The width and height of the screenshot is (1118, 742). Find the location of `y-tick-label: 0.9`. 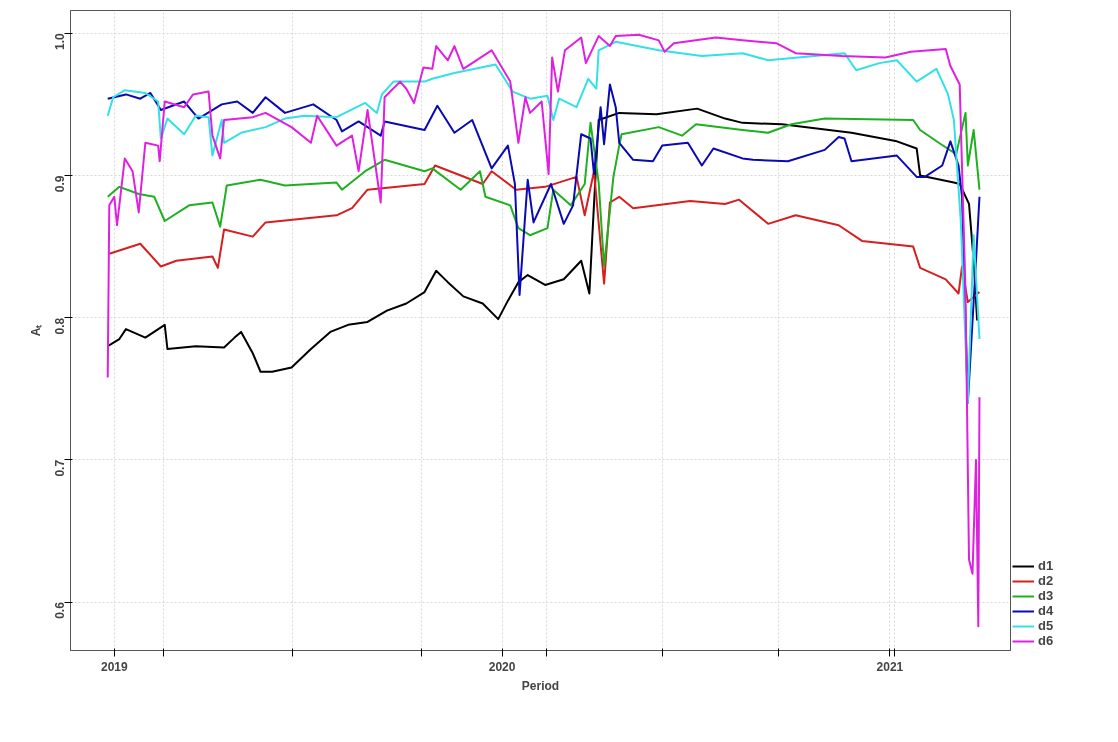

y-tick-label: 0.9 is located at coordinates (60, 184).